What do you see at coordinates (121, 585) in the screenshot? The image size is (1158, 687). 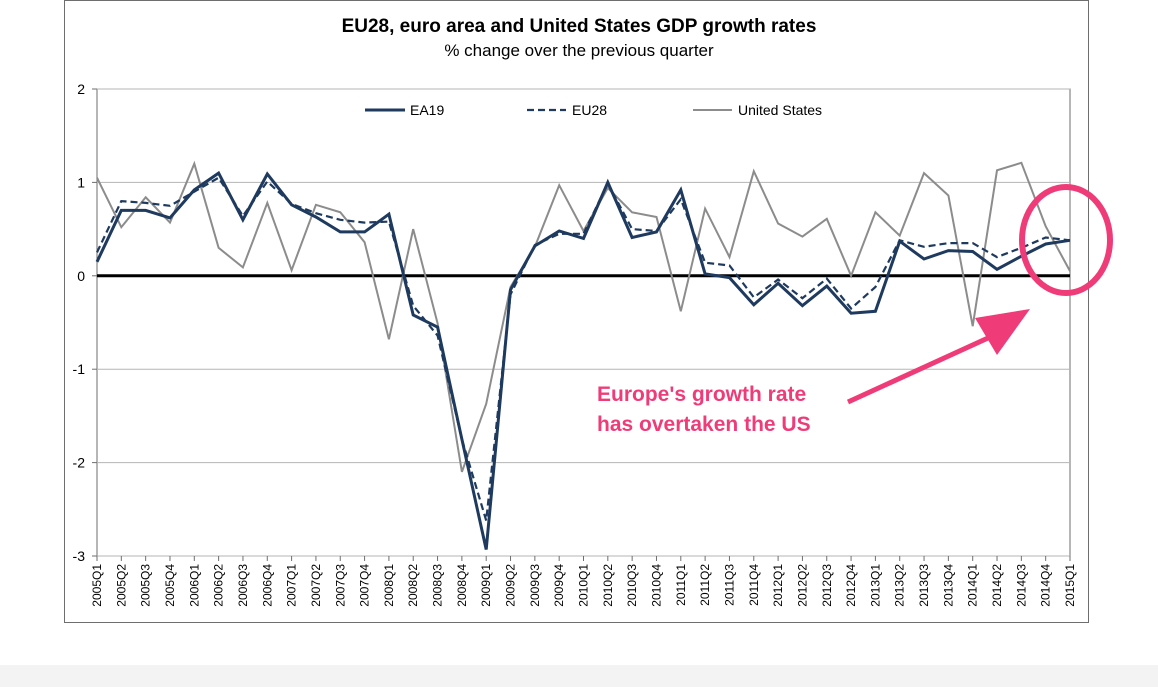 I see `x-tick-label: 2005Q2` at bounding box center [121, 585].